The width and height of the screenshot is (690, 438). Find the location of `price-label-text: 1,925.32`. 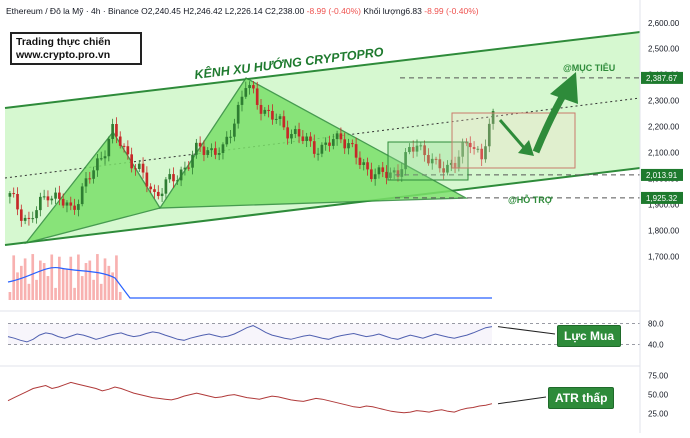

price-label-text: 1,925.32 is located at coordinates (662, 198).